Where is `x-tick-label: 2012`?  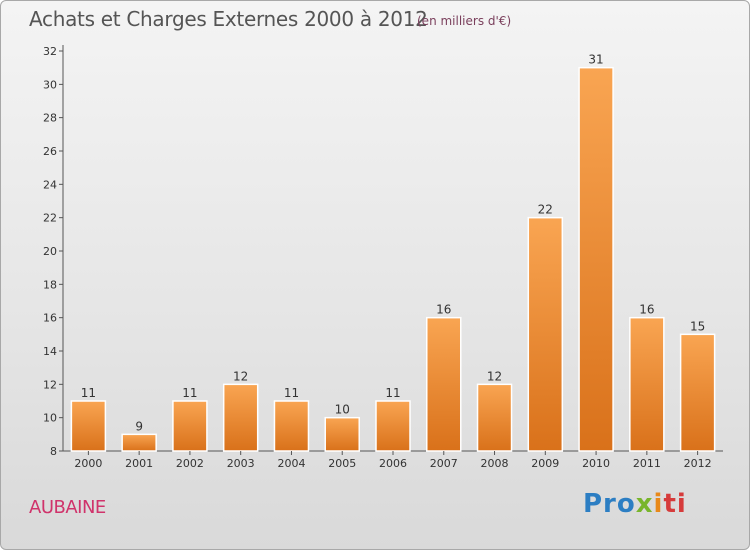 x-tick-label: 2012 is located at coordinates (698, 463).